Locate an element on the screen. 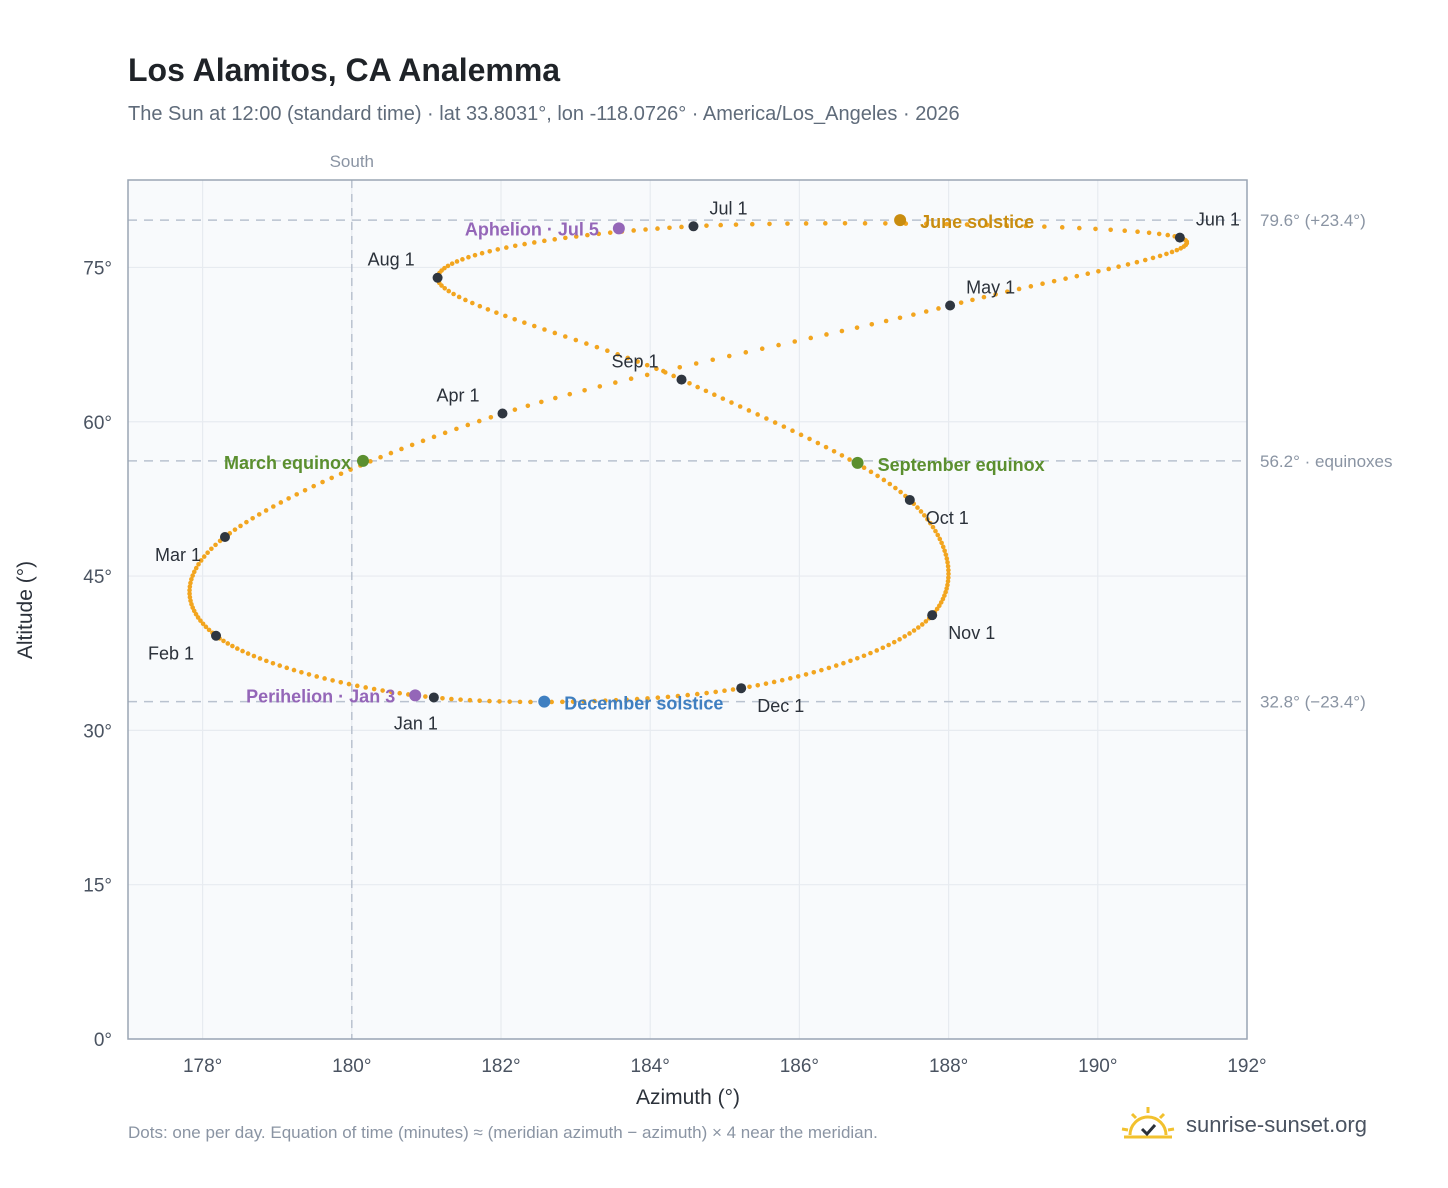  x-tick-label: 192° is located at coordinates (1246, 1066).